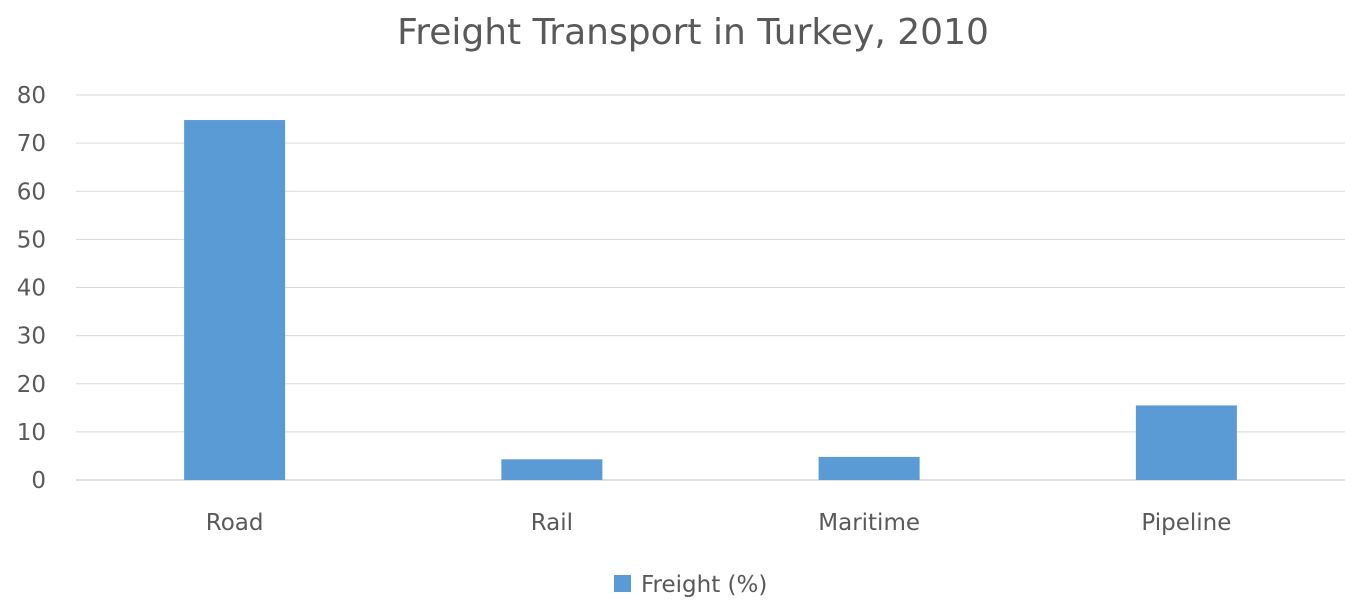 This screenshot has width=1345, height=604. What do you see at coordinates (31, 337) in the screenshot?
I see `y-tick-label: 30` at bounding box center [31, 337].